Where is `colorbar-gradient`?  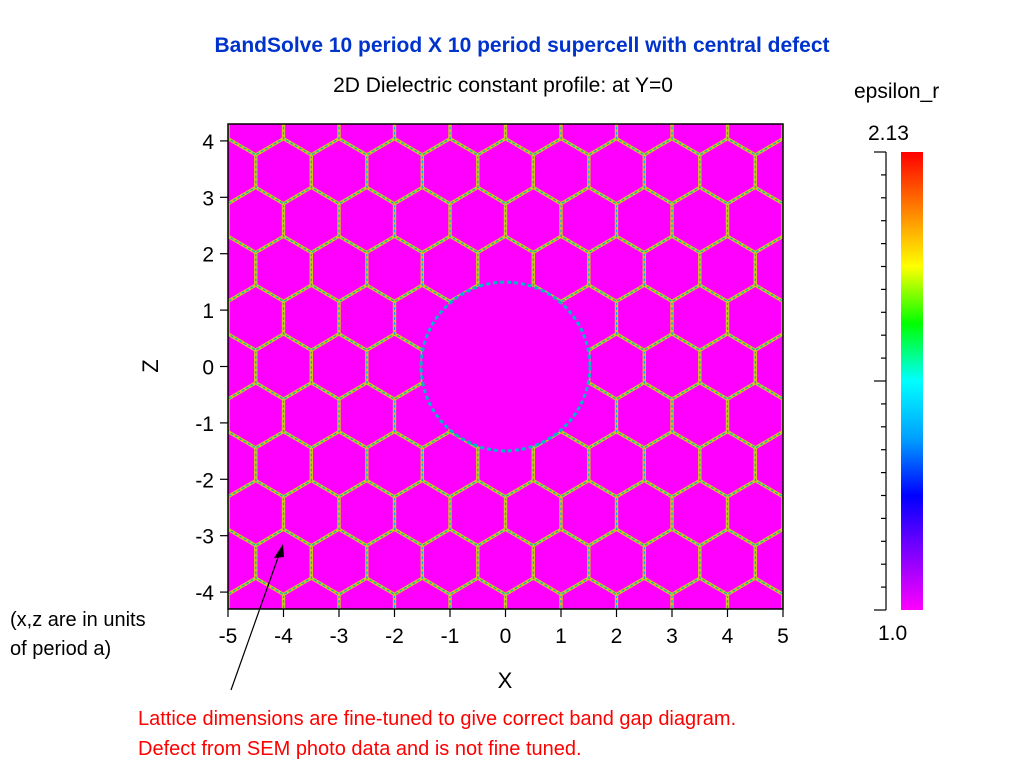
colorbar-gradient is located at coordinates (912, 381).